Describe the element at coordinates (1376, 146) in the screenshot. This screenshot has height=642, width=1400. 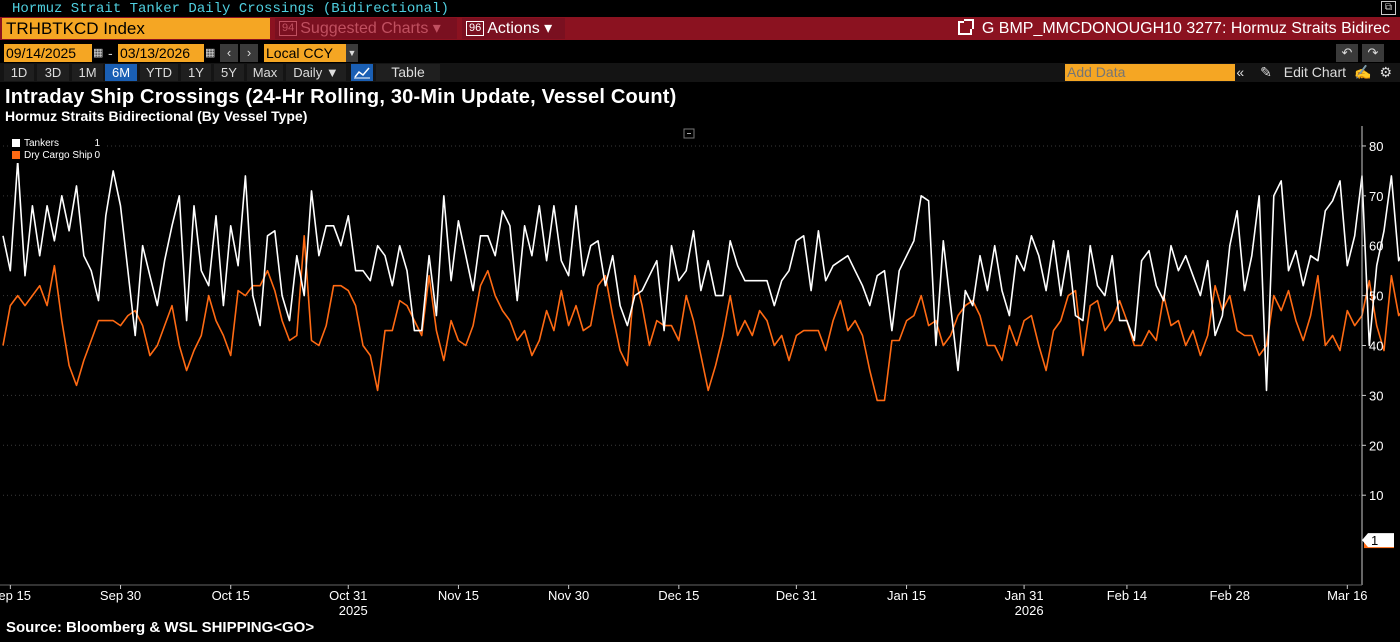
I see `y-tick-label: 80` at that location.